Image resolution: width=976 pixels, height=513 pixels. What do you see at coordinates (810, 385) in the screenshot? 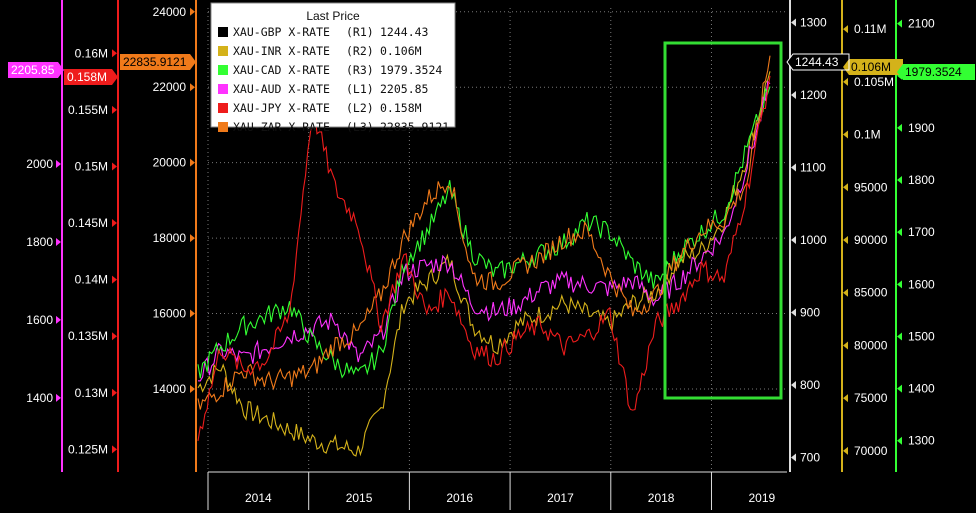
I see `tick-label-R1: 800` at bounding box center [810, 385].